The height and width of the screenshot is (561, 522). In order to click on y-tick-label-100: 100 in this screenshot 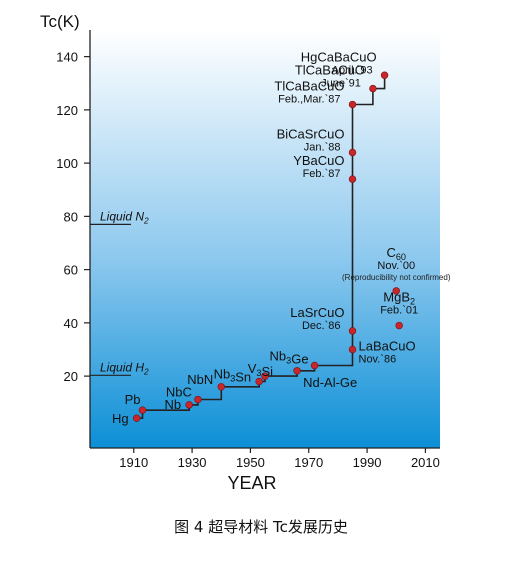, I will do `click(67, 163)`.